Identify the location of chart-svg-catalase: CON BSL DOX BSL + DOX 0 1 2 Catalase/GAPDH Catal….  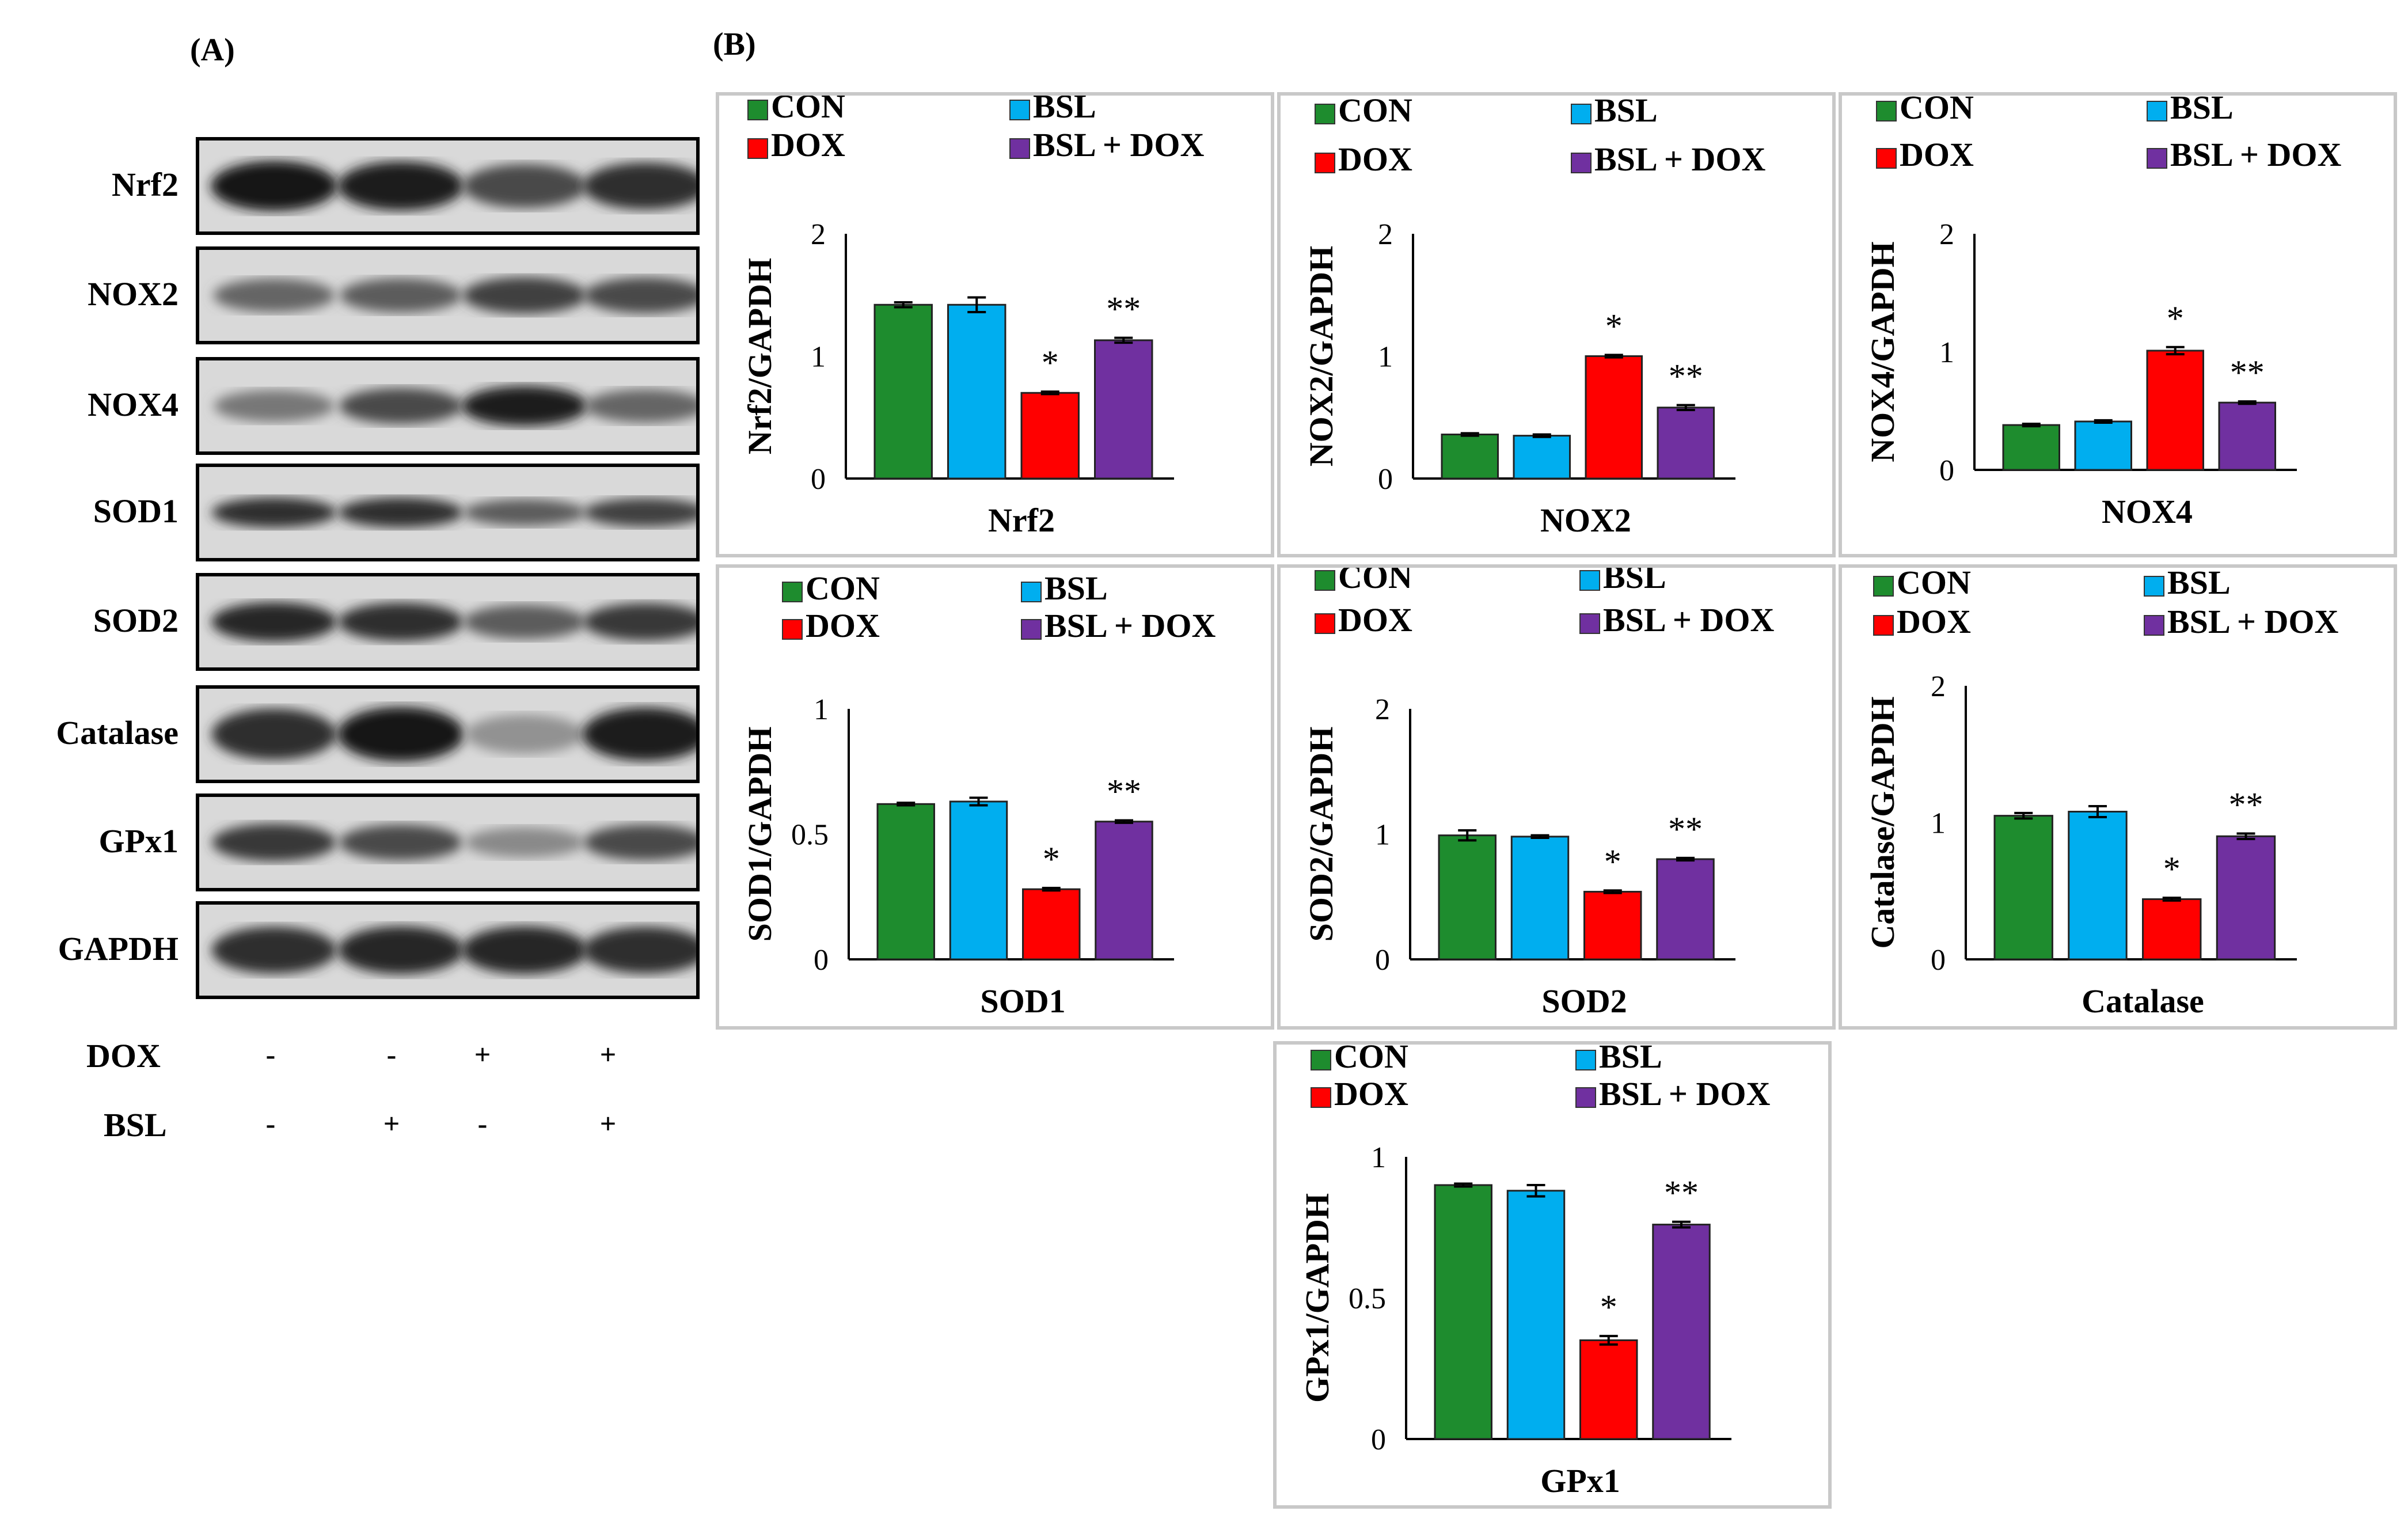
(2101, 794).